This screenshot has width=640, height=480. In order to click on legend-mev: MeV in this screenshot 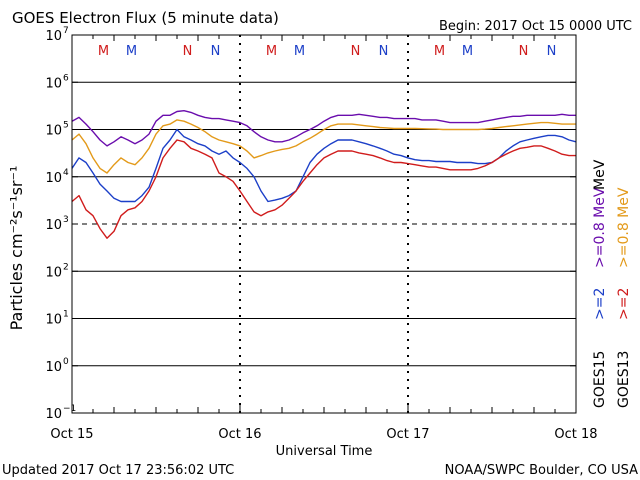, I will do `click(600, 174)`.